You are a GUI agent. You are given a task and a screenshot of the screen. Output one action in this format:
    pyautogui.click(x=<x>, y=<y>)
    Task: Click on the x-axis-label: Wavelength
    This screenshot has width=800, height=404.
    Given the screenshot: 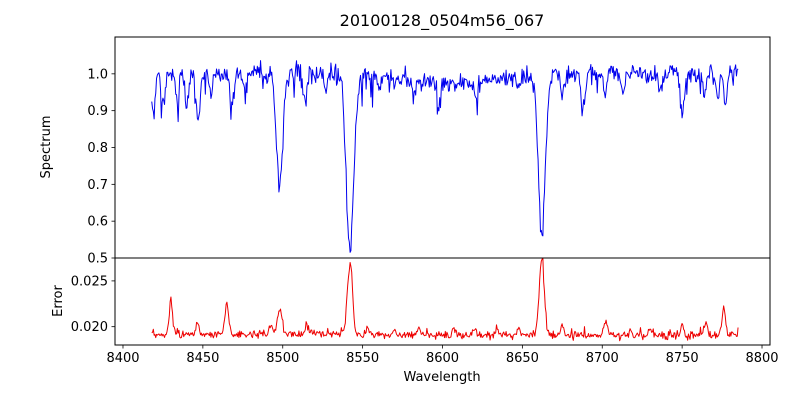 What is the action you would take?
    pyautogui.click(x=441, y=377)
    